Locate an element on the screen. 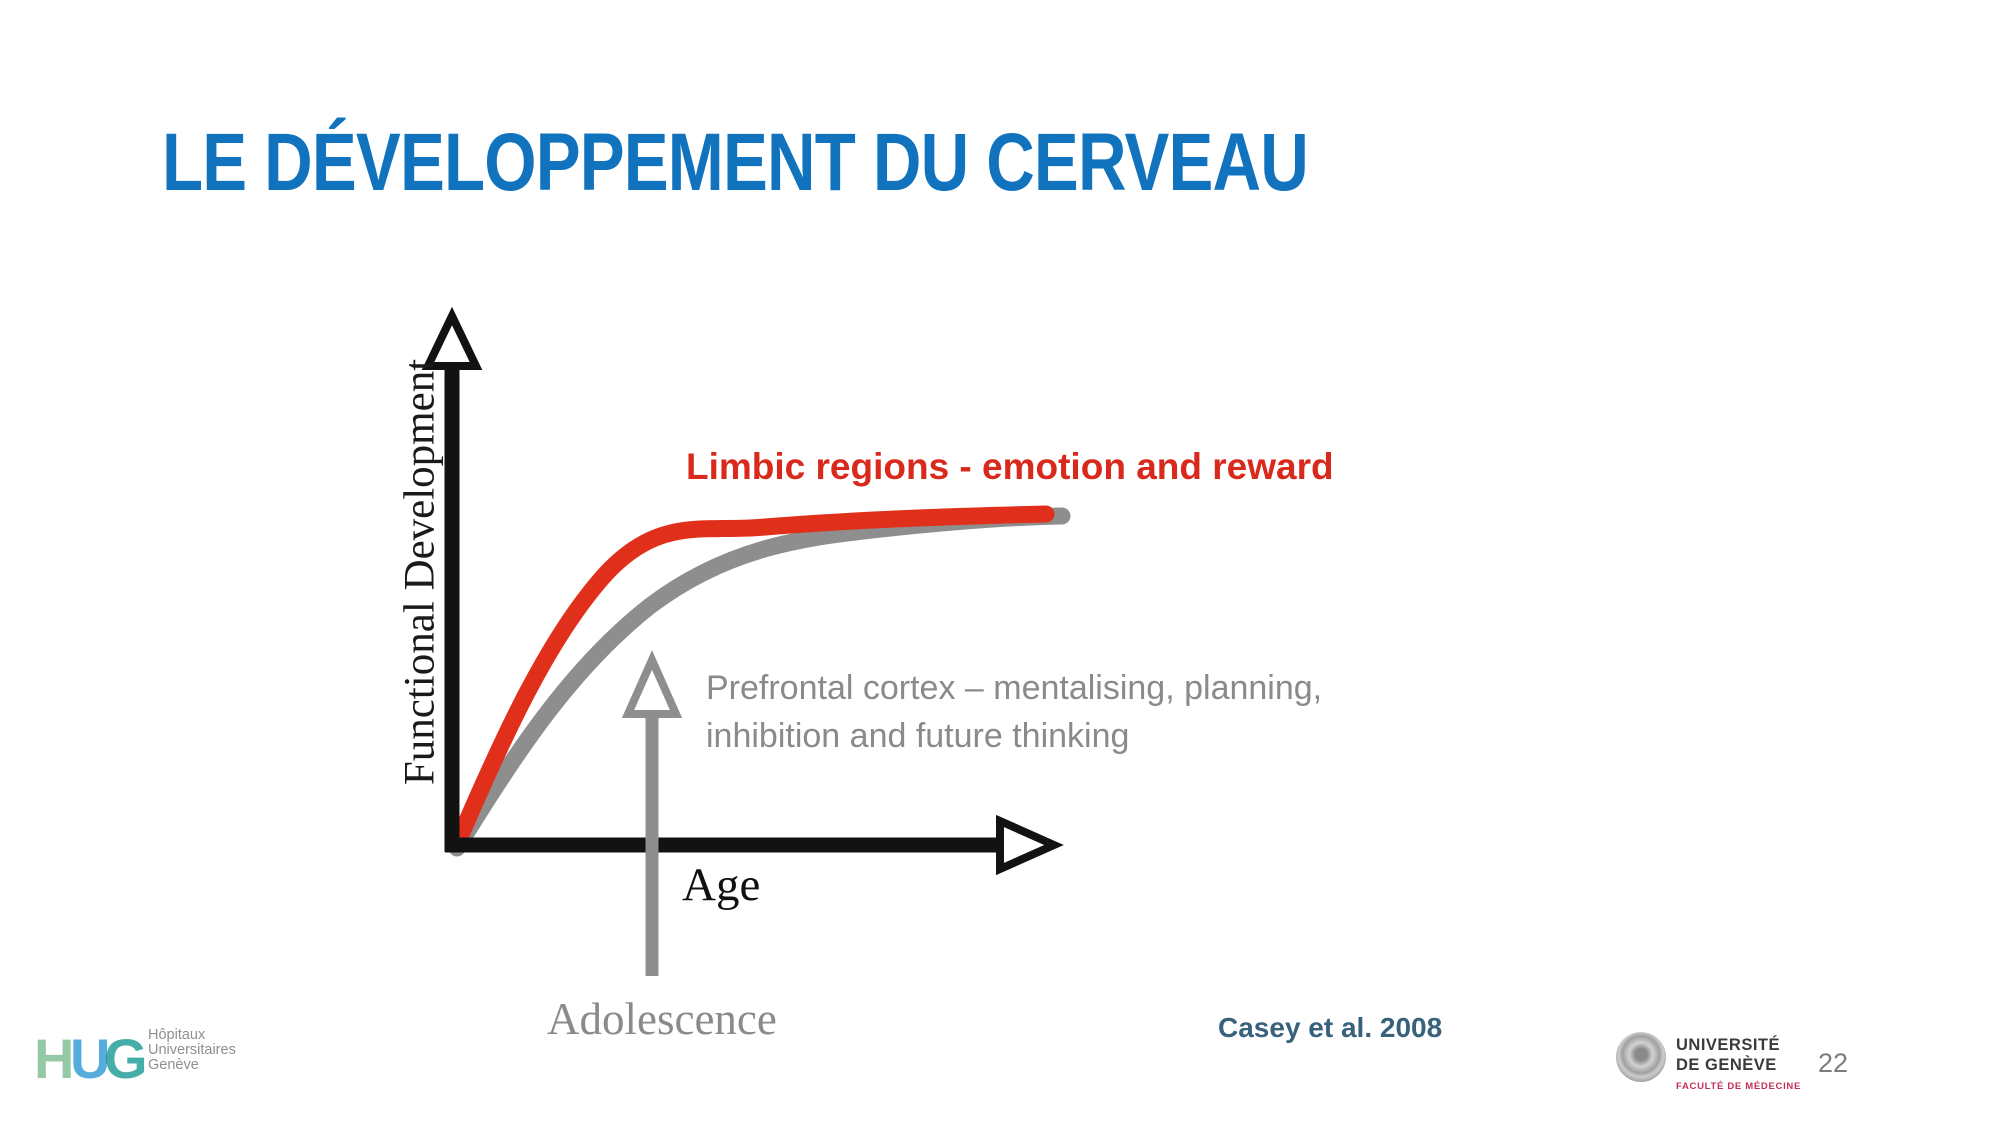 Image resolution: width=2000 pixels, height=1125 pixels. unige-seal-icon is located at coordinates (1641, 1057).